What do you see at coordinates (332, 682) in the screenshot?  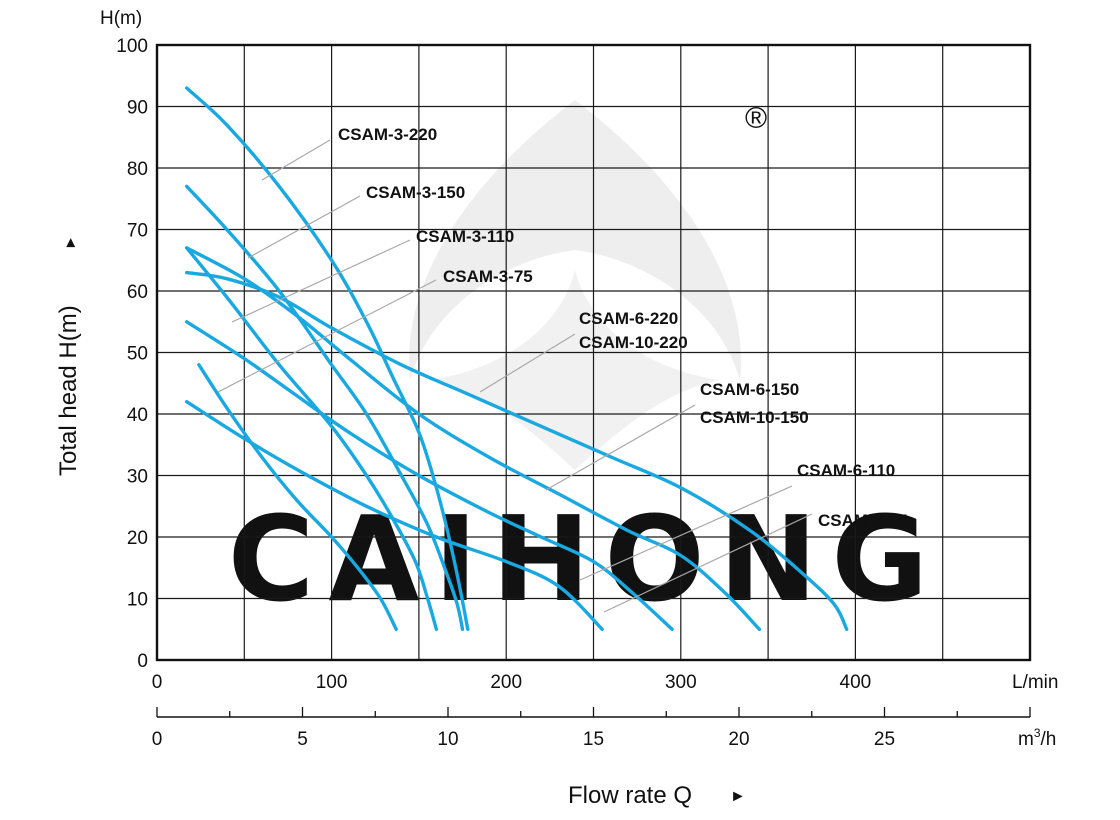 I see `x-tick-label-lmin: 100` at bounding box center [332, 682].